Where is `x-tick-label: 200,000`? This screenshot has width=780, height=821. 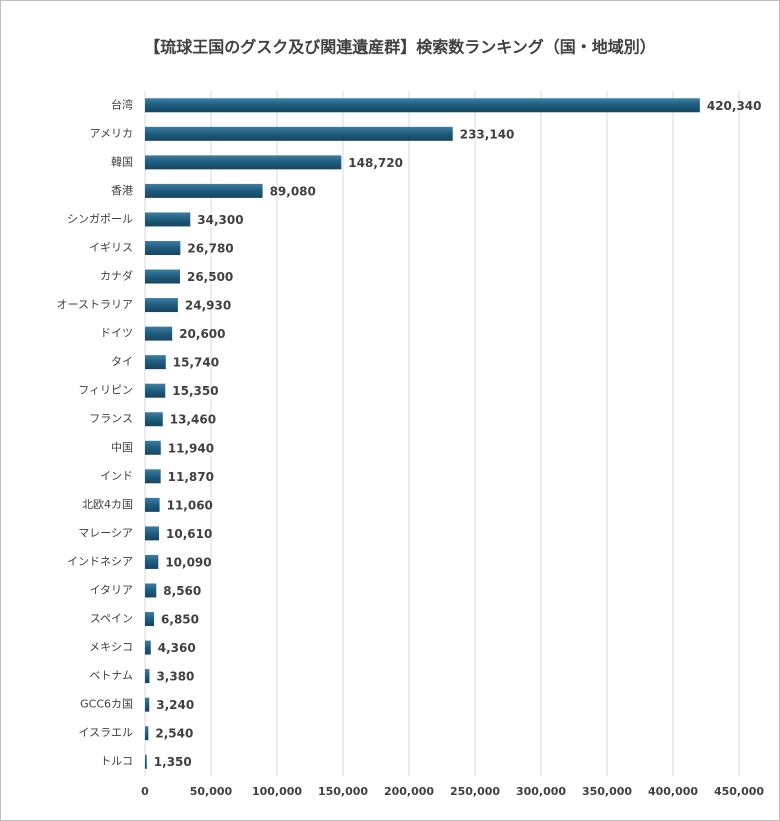 x-tick-label: 200,000 is located at coordinates (409, 791).